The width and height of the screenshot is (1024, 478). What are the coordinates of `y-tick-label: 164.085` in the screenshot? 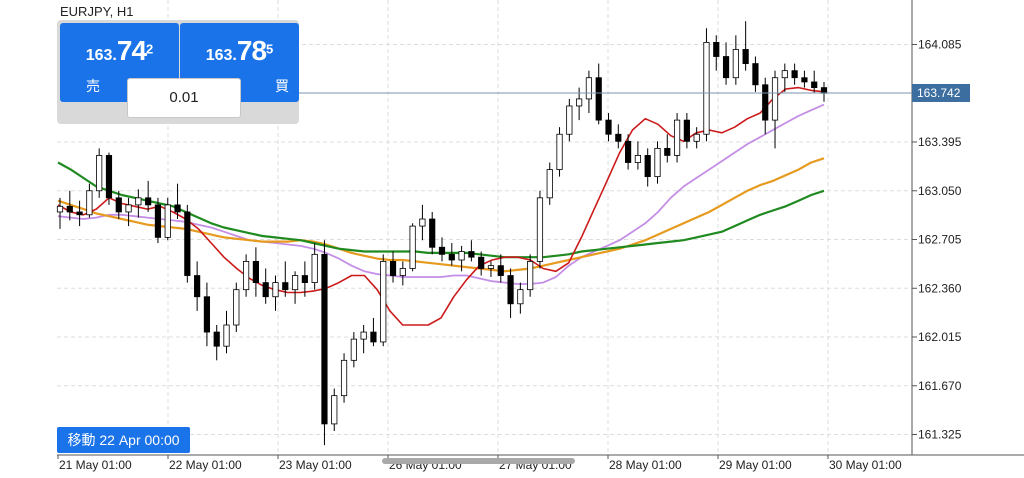 It's located at (940, 45).